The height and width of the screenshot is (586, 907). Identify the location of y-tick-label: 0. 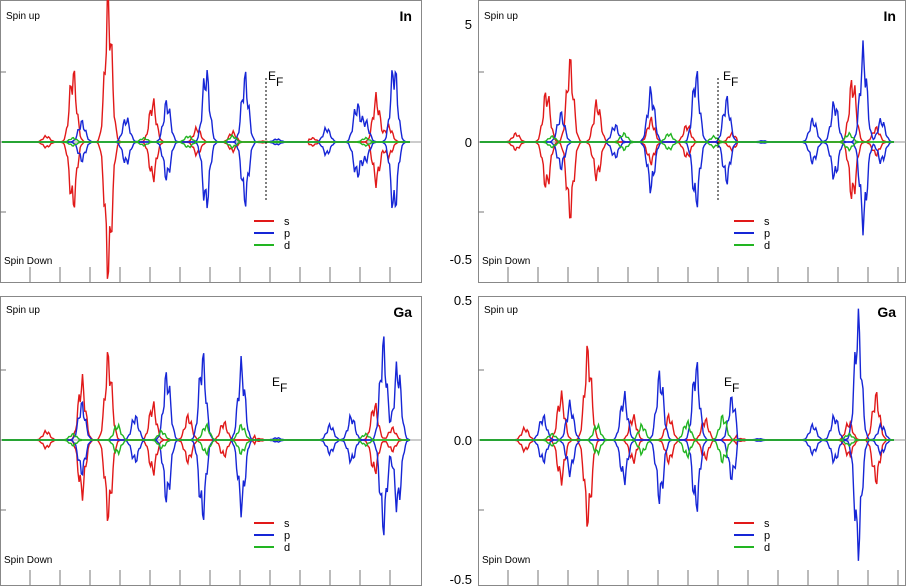
(468, 142).